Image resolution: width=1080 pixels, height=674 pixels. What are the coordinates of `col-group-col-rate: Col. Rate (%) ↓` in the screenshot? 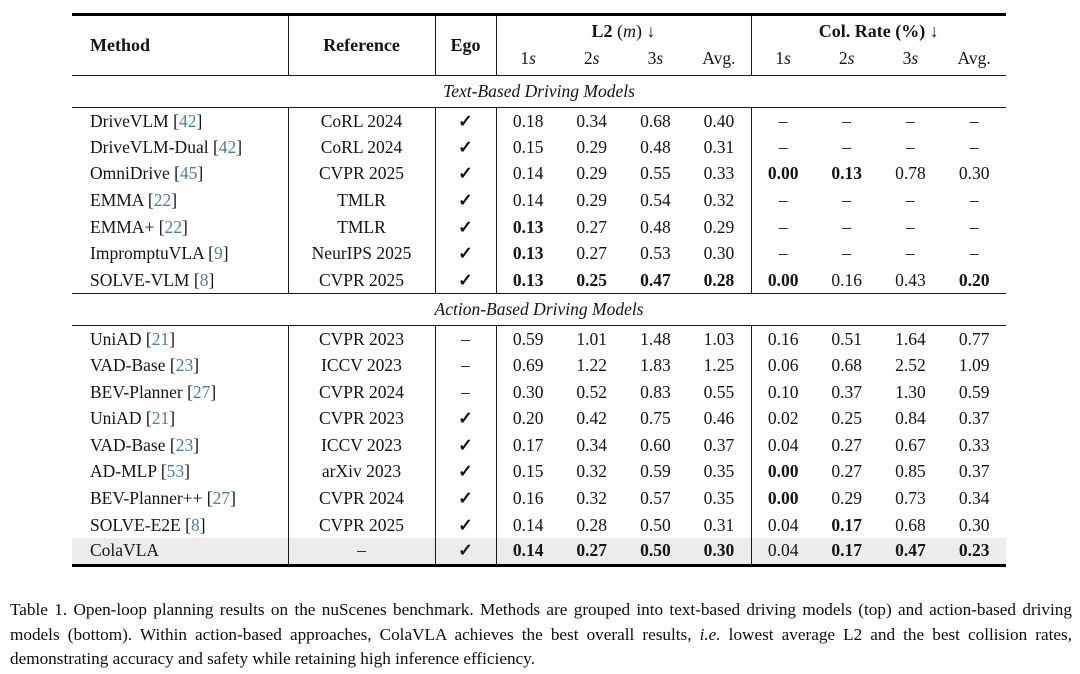 It's located at (878, 31).